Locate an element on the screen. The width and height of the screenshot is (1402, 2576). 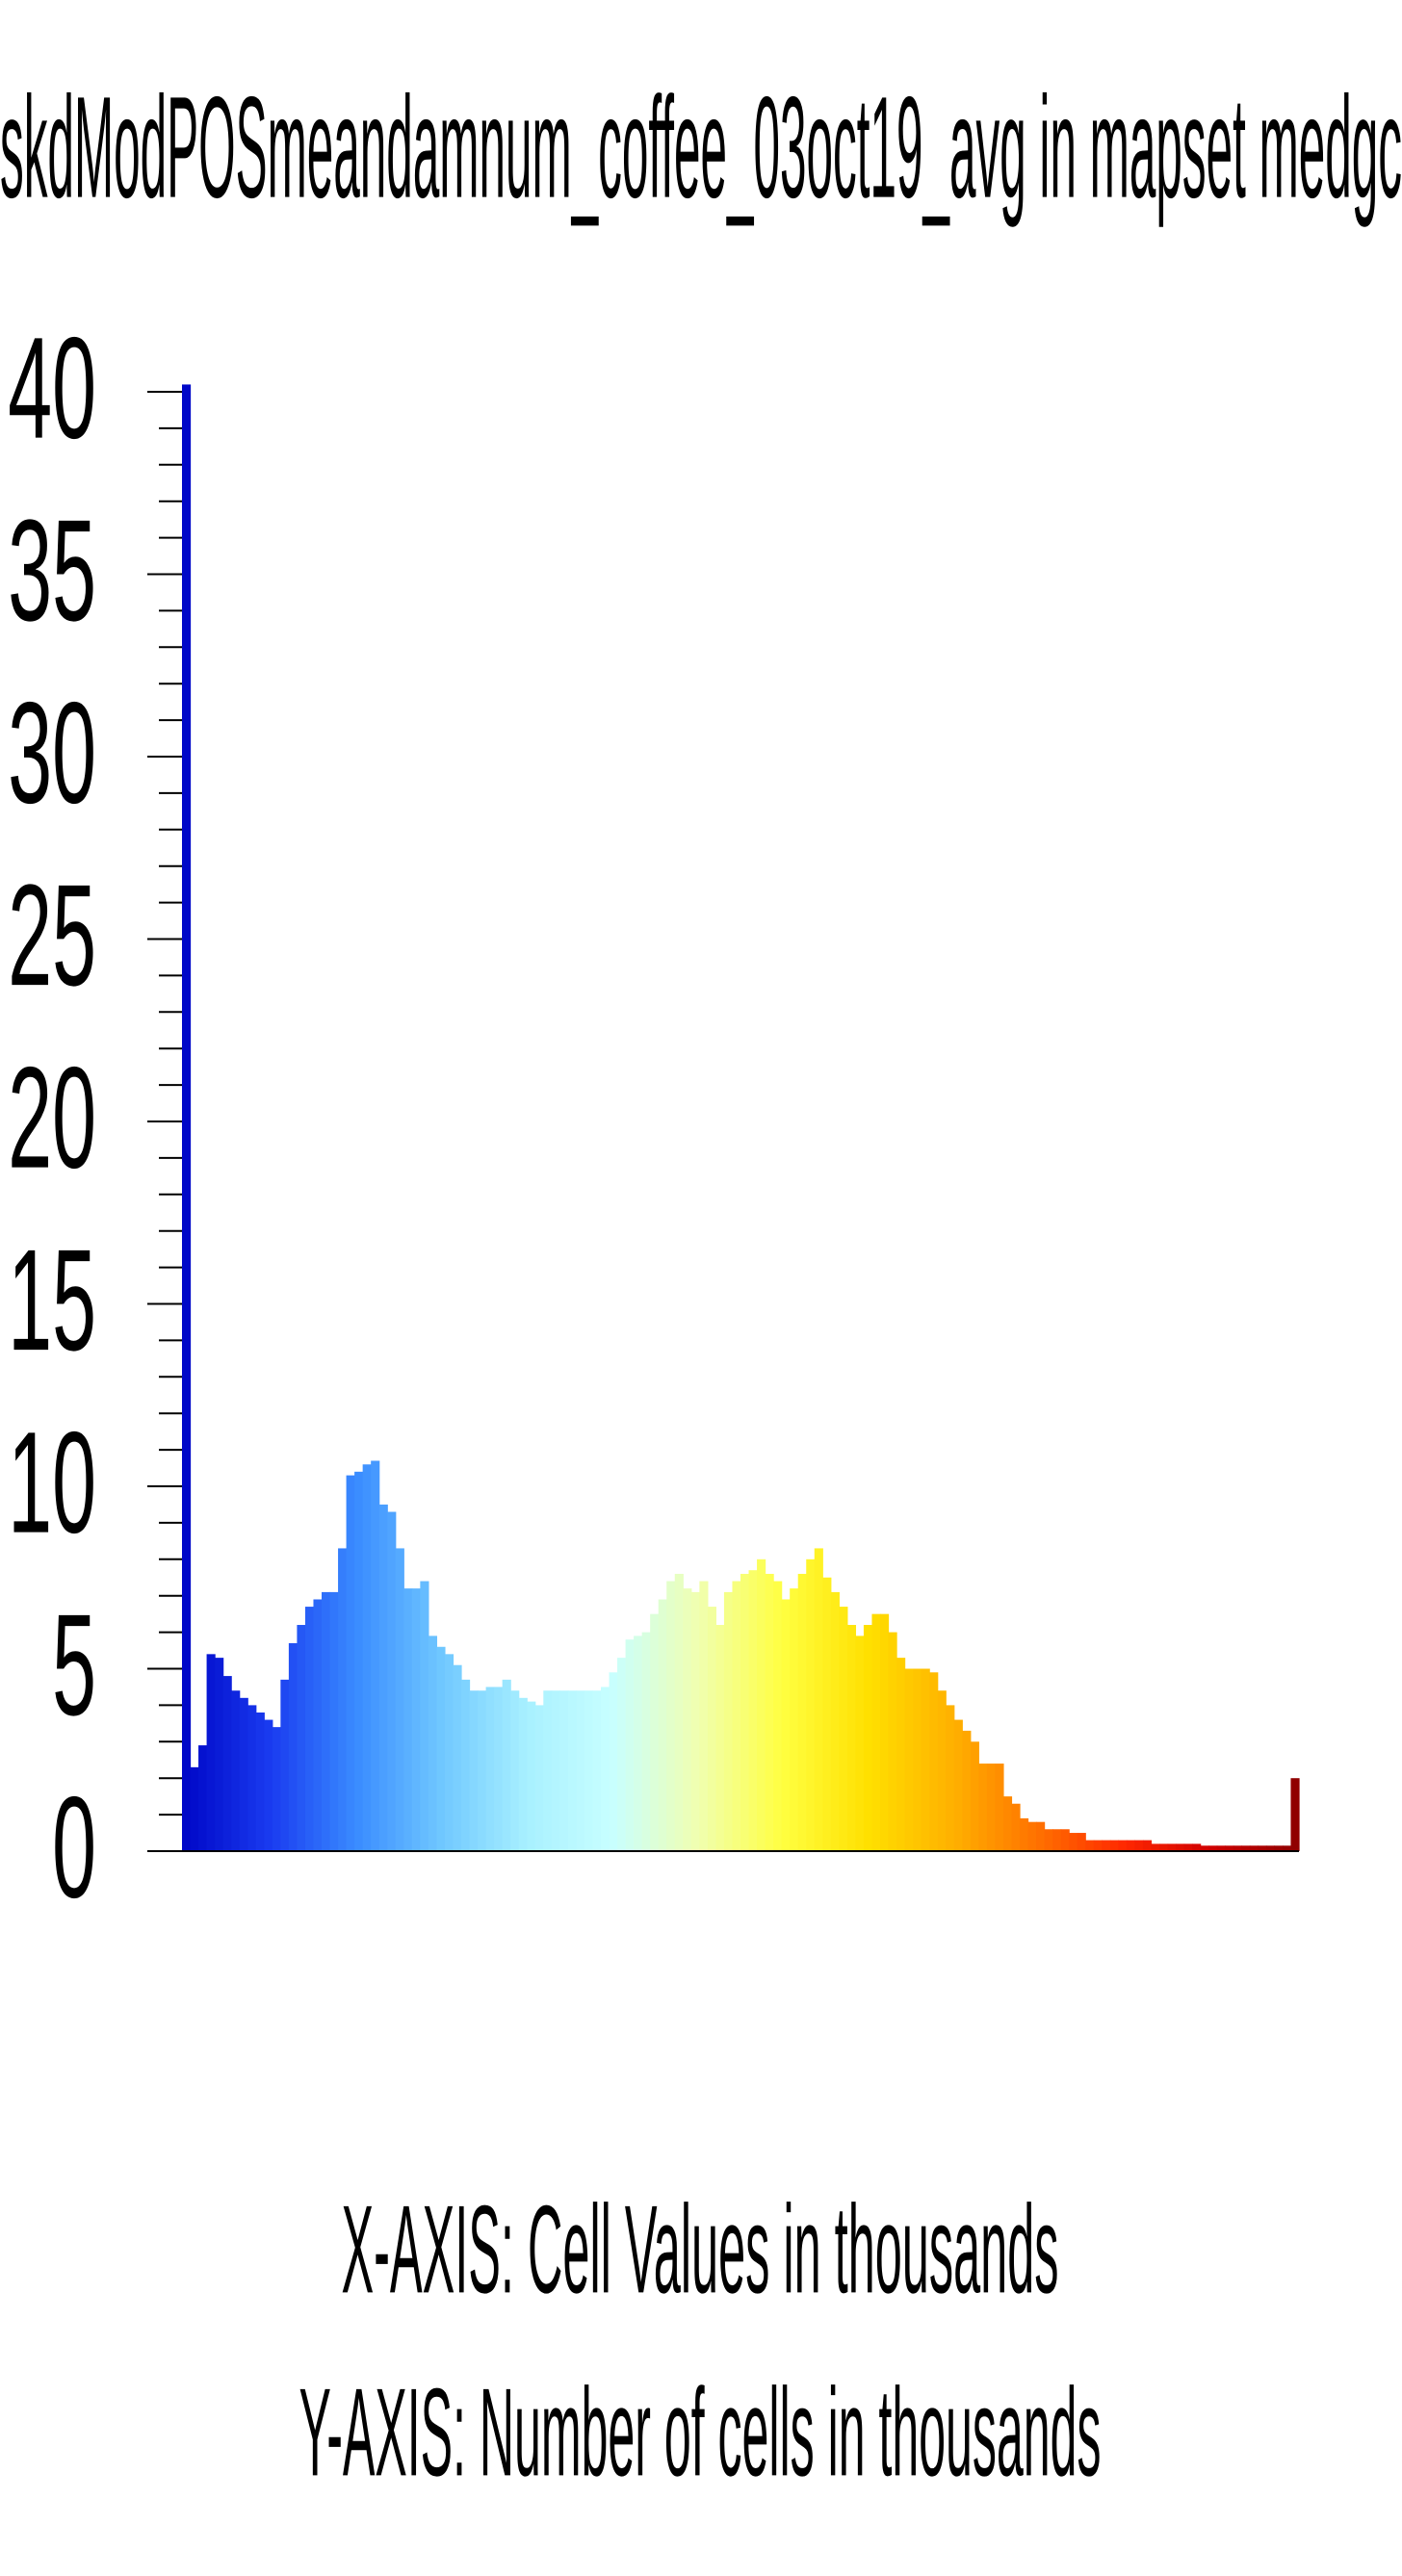
x-axis-label: X-AXIS: Cell Values in thousands is located at coordinates (700, 2249).